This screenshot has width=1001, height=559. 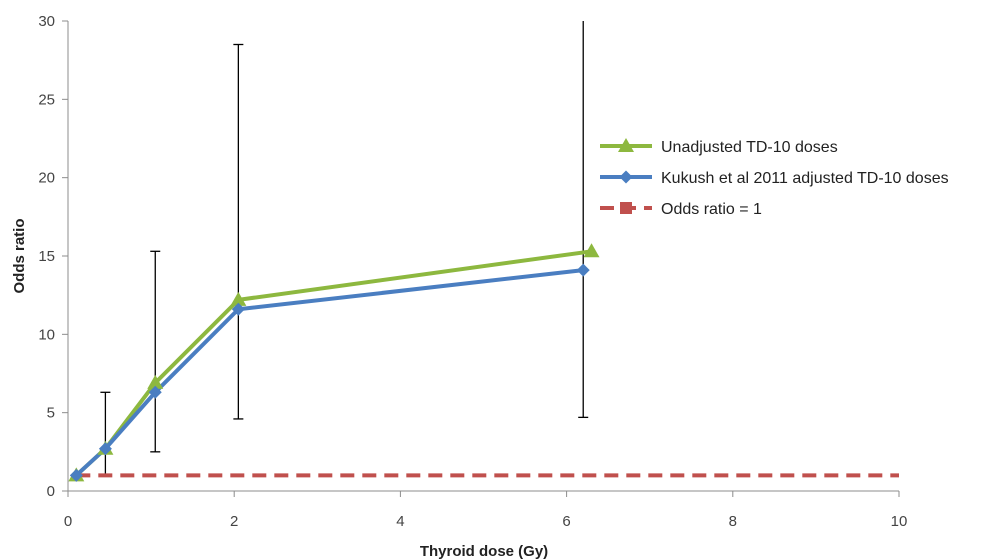 What do you see at coordinates (19, 255) in the screenshot?
I see `y-axis-title: Odds ratio` at bounding box center [19, 255].